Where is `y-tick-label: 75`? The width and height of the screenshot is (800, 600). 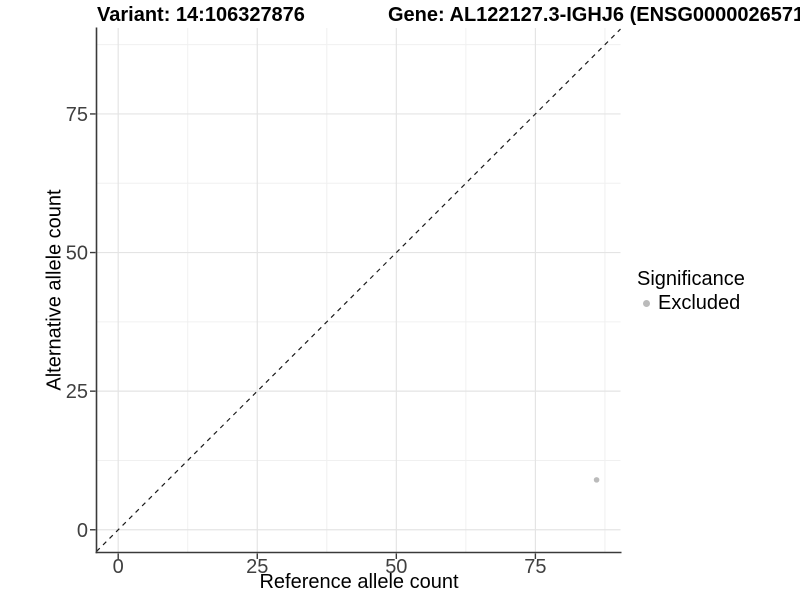
y-tick-label: 75 is located at coordinates (77, 115).